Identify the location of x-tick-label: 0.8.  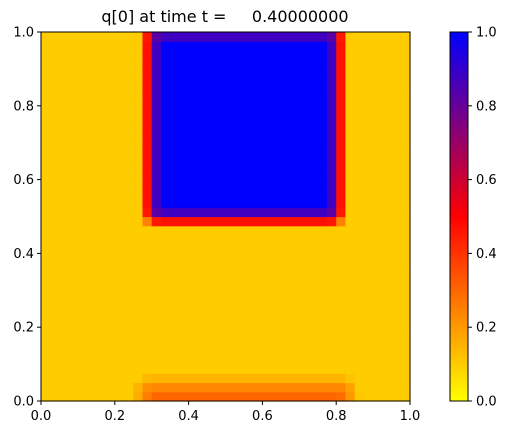
(336, 416).